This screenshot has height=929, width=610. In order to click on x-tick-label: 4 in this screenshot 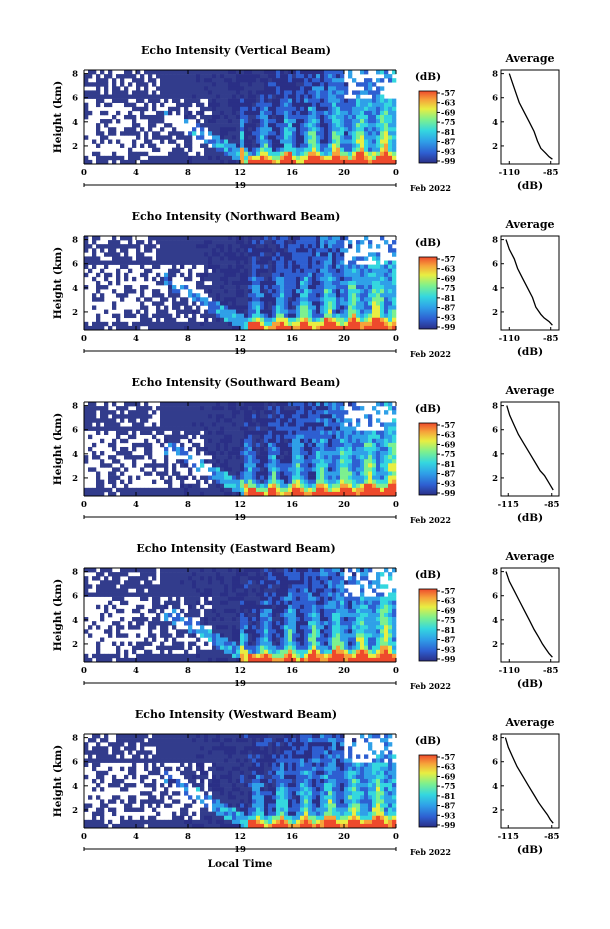, I will do `click(136, 339)`.